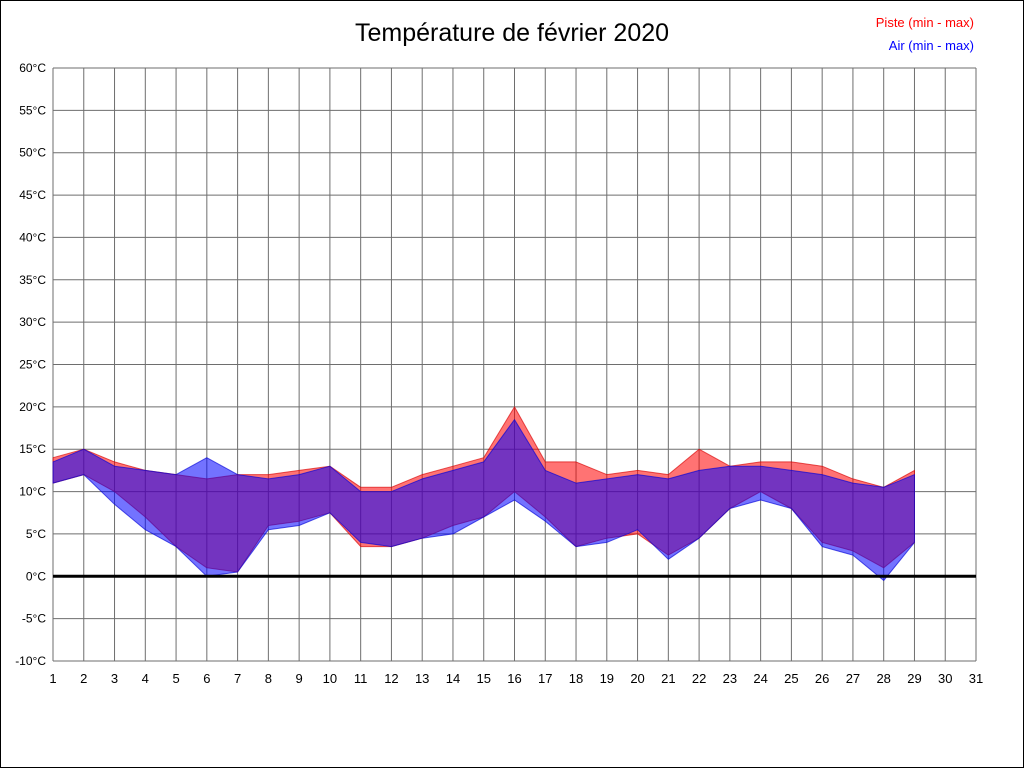  What do you see at coordinates (453, 678) in the screenshot?
I see `x-tick-label: 14` at bounding box center [453, 678].